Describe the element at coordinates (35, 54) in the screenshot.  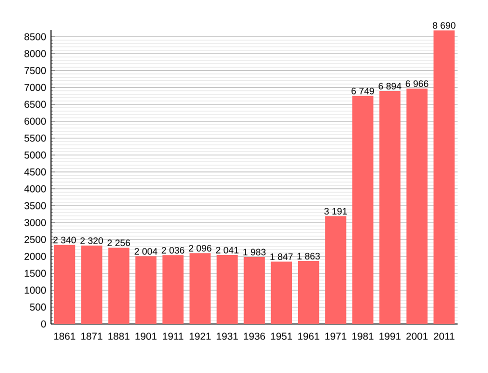
I see `y-tick-label: 8000` at that location.